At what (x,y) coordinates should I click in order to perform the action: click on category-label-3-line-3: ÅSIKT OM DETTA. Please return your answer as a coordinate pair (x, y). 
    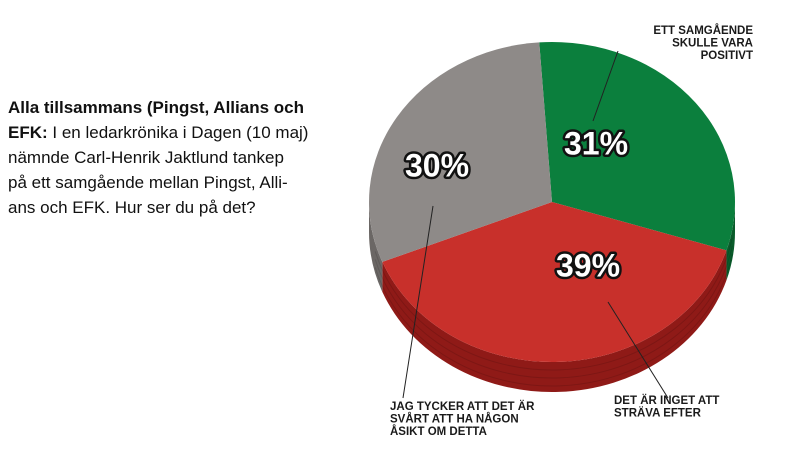
    Looking at the image, I should click on (438, 431).